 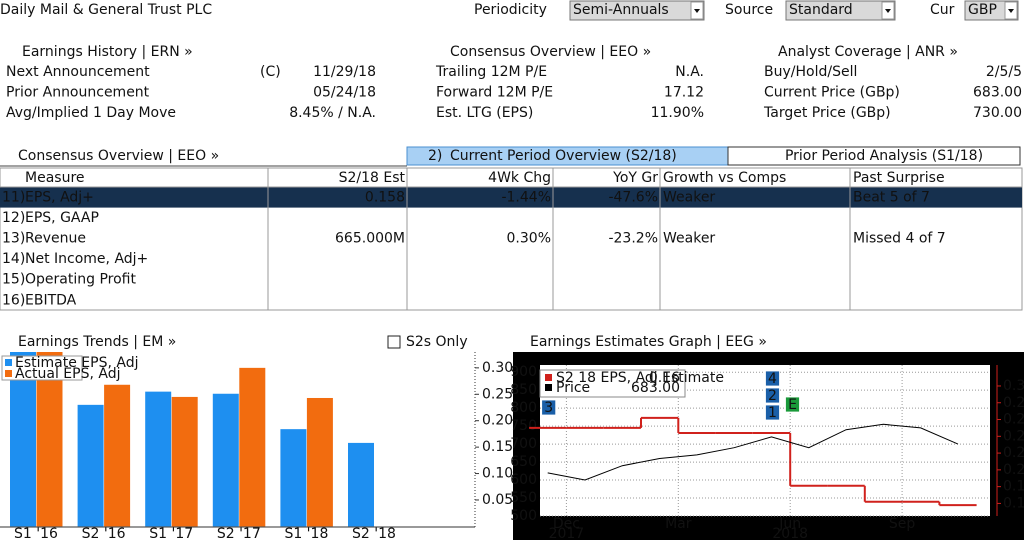 I want to click on panel-value: 11.90%, so click(x=677, y=113).